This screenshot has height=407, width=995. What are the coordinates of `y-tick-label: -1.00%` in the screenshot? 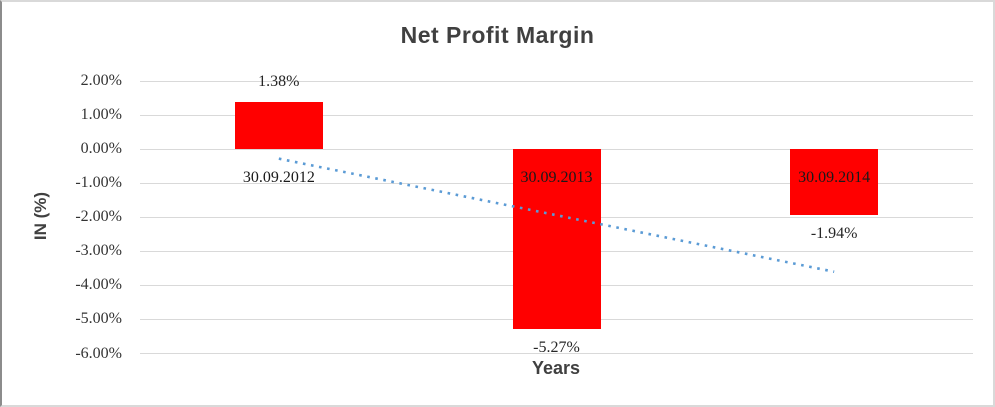 It's located at (98, 183).